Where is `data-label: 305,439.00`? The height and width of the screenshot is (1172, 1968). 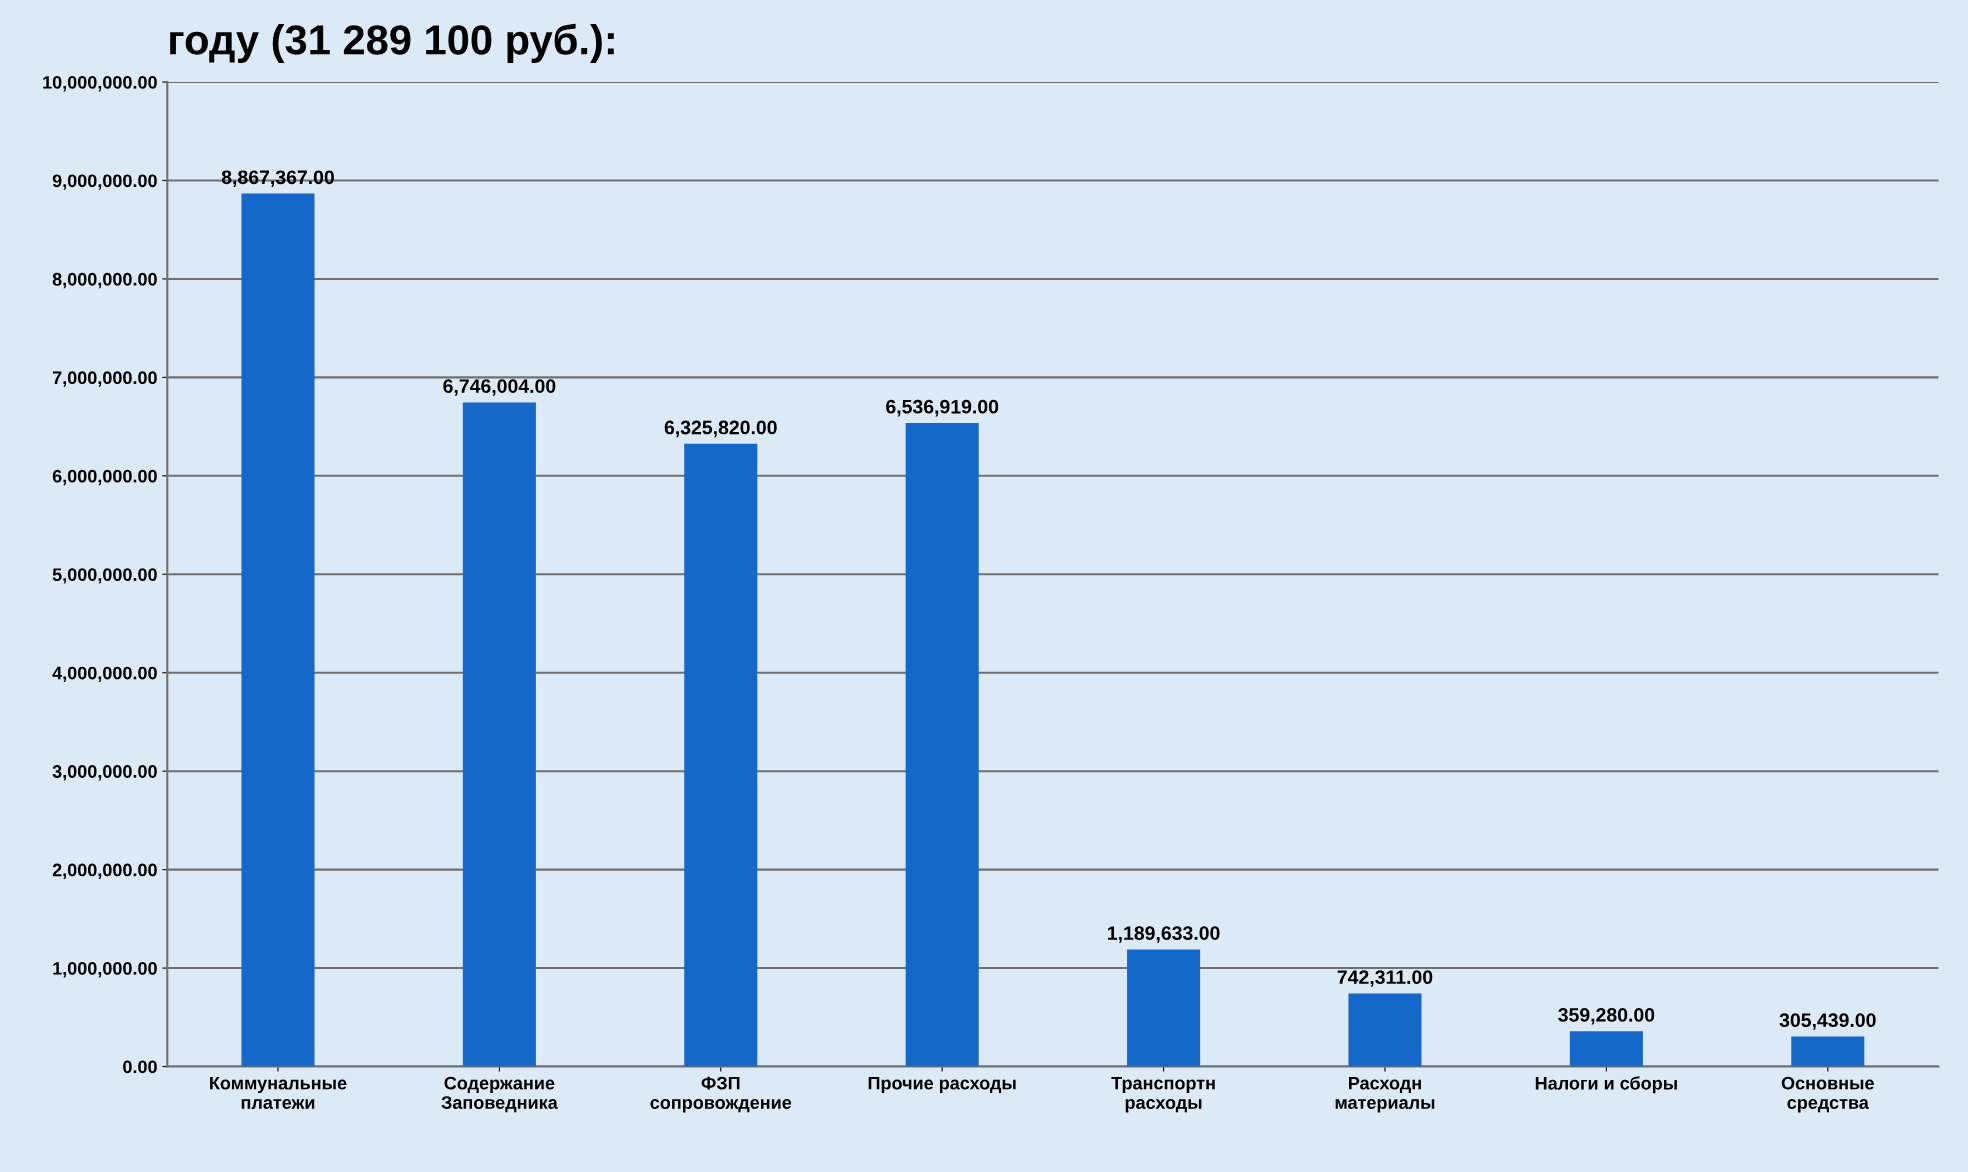 data-label: 305,439.00 is located at coordinates (1827, 1021).